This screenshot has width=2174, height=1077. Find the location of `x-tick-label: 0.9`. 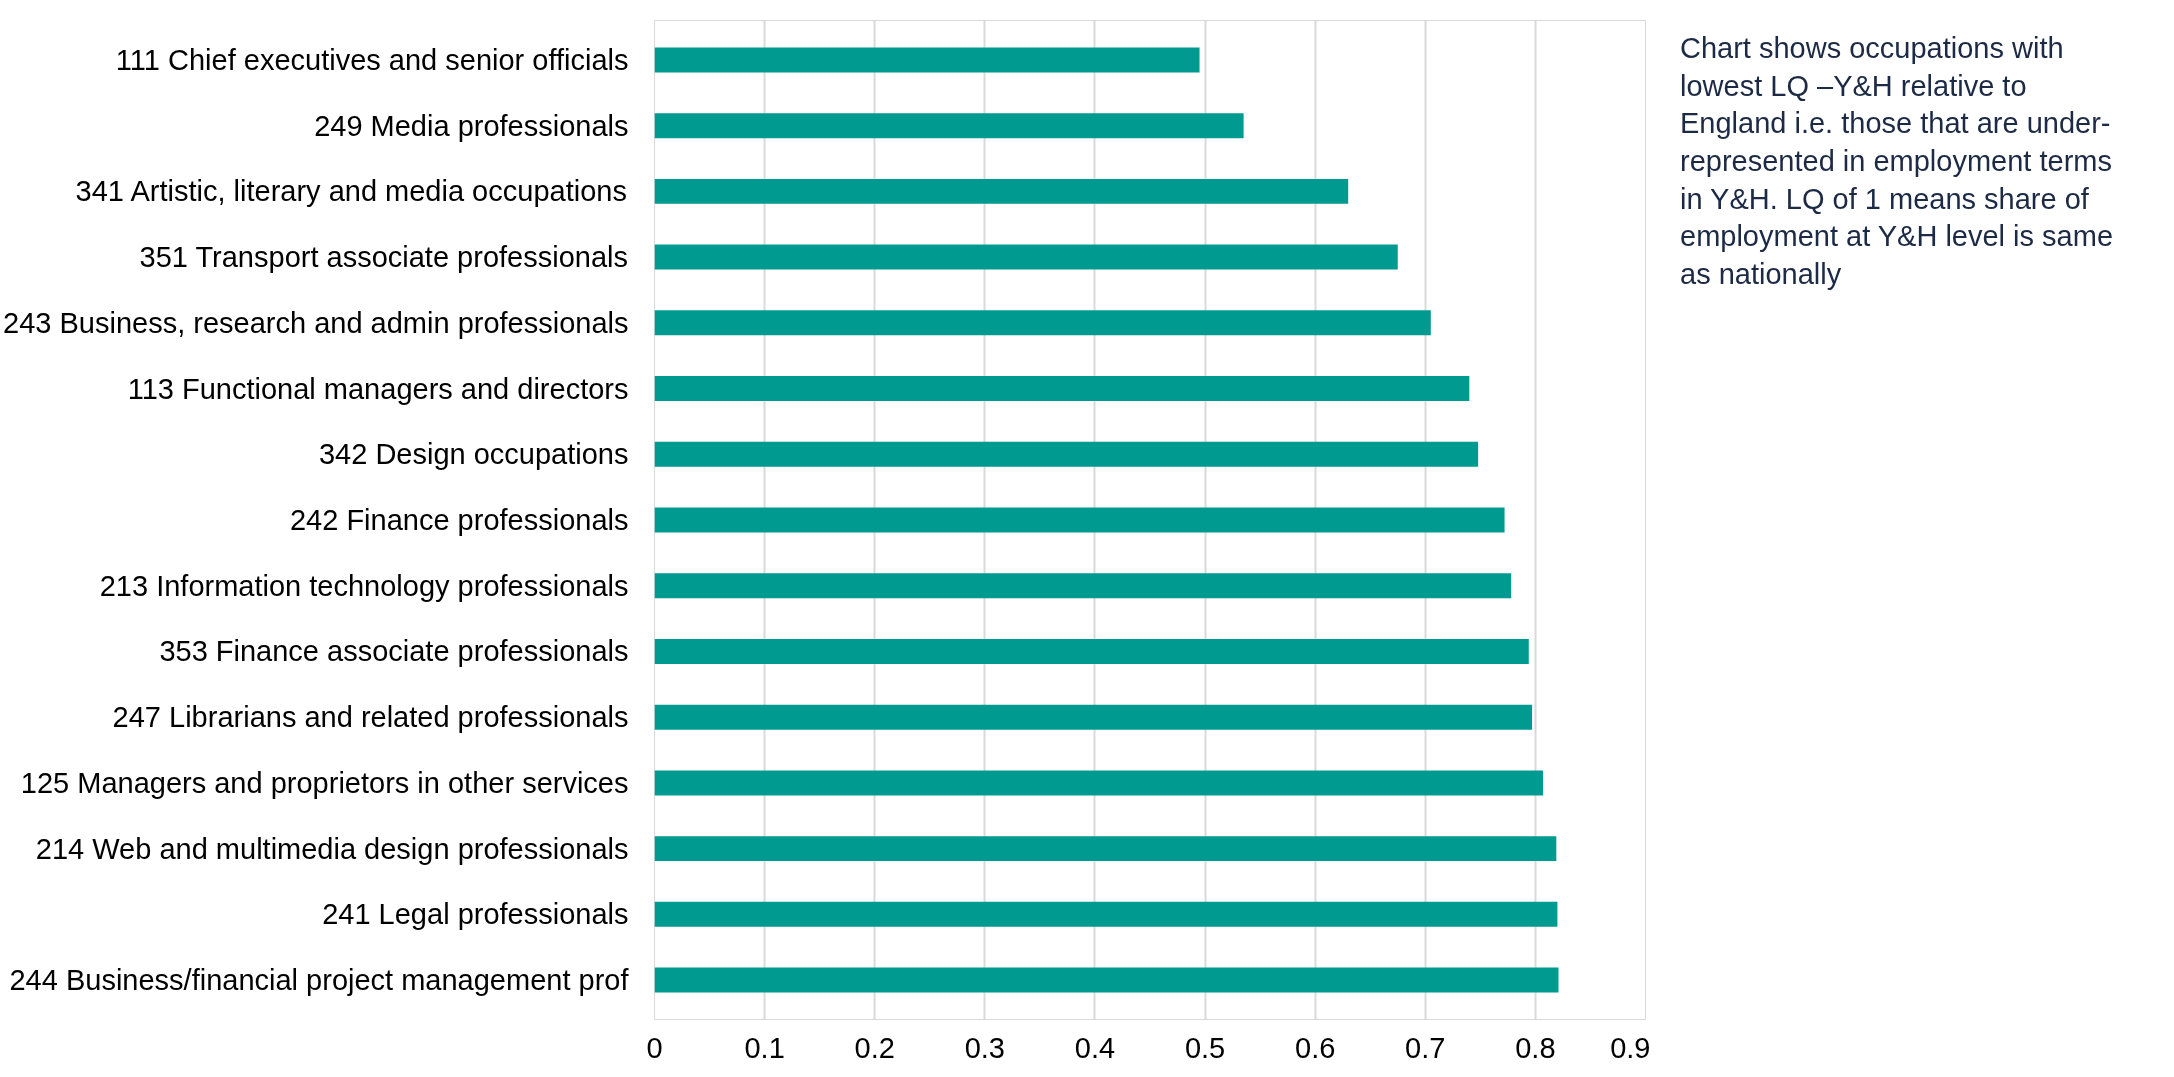

x-tick-label: 0.9 is located at coordinates (1630, 1047).